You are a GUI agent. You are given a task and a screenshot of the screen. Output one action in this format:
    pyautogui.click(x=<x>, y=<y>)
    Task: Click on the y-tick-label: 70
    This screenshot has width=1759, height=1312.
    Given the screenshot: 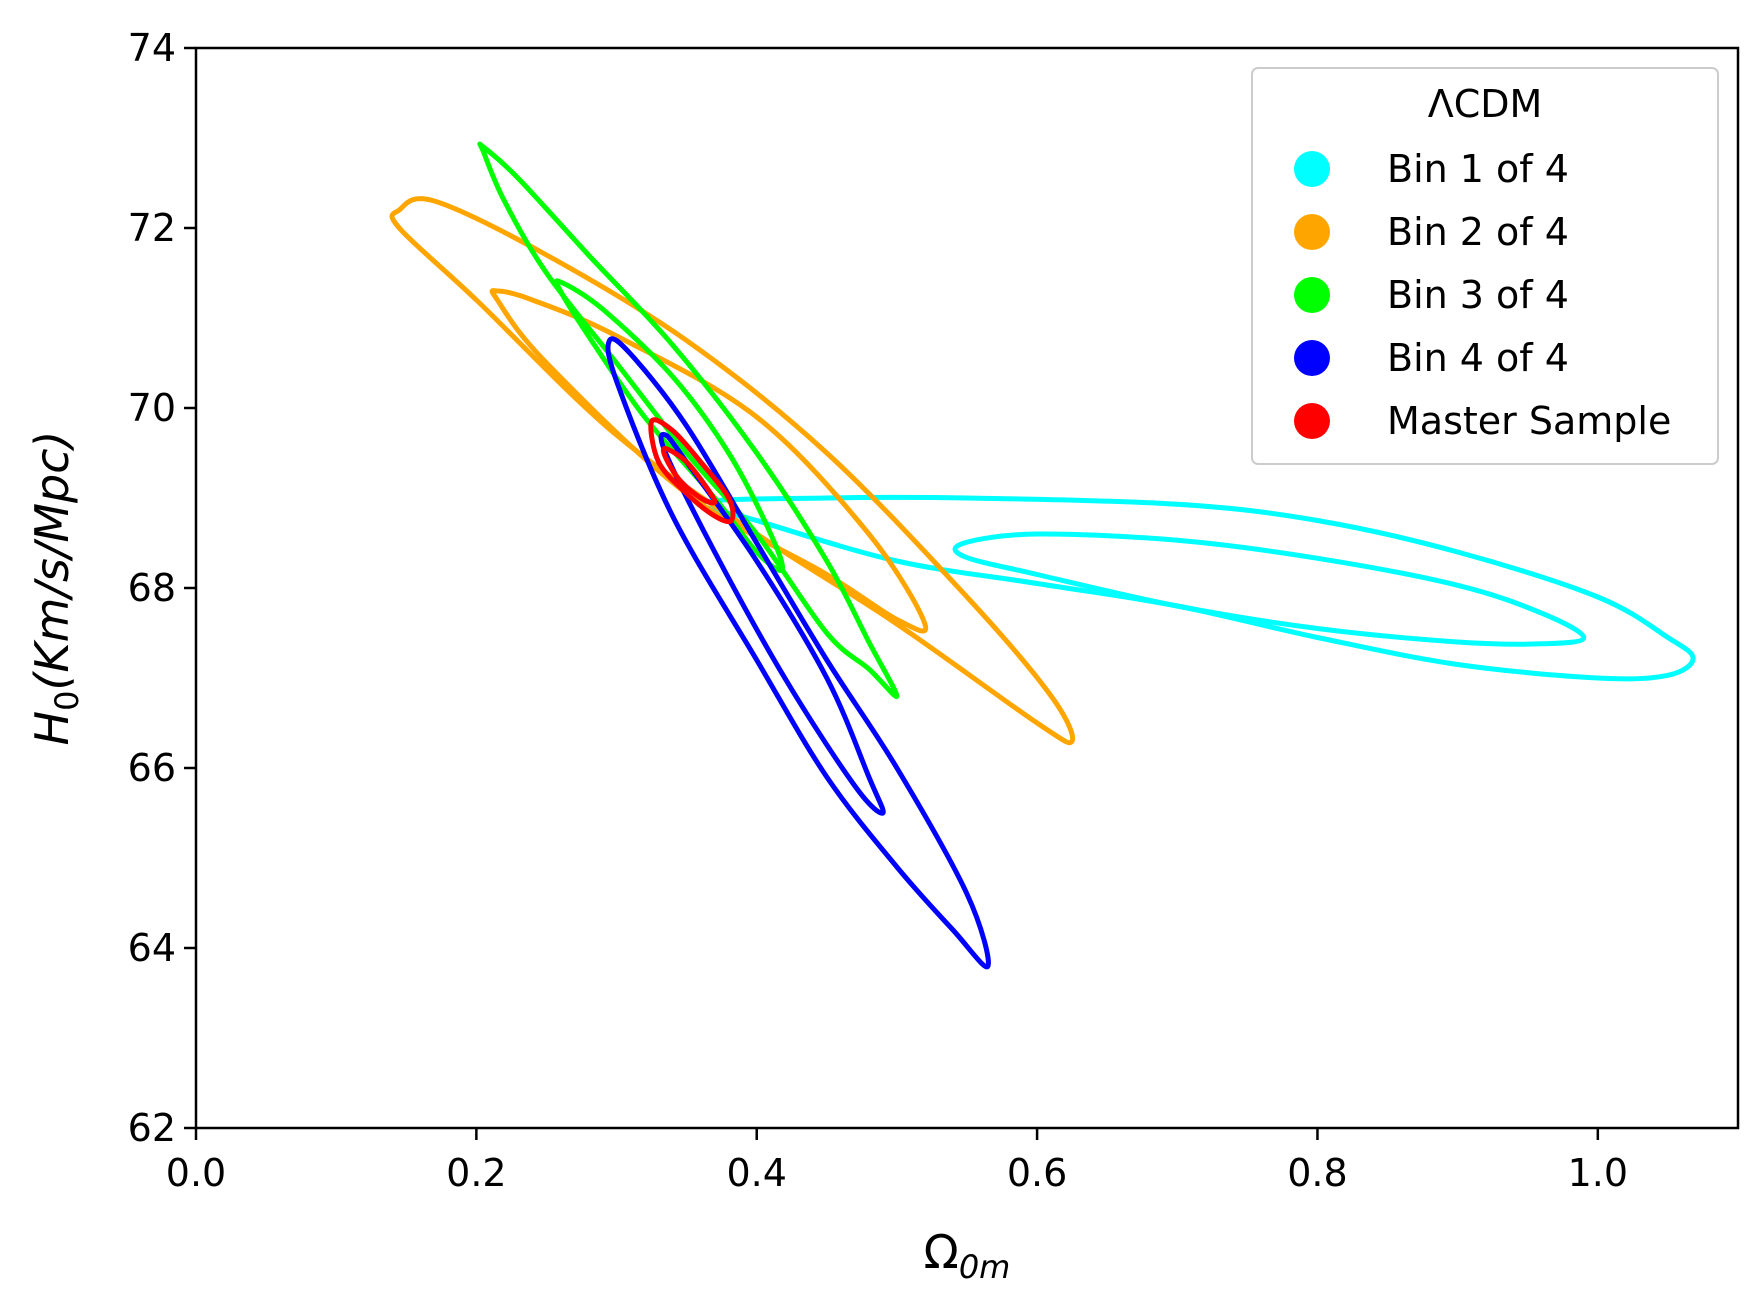 What is the action you would take?
    pyautogui.click(x=152, y=408)
    